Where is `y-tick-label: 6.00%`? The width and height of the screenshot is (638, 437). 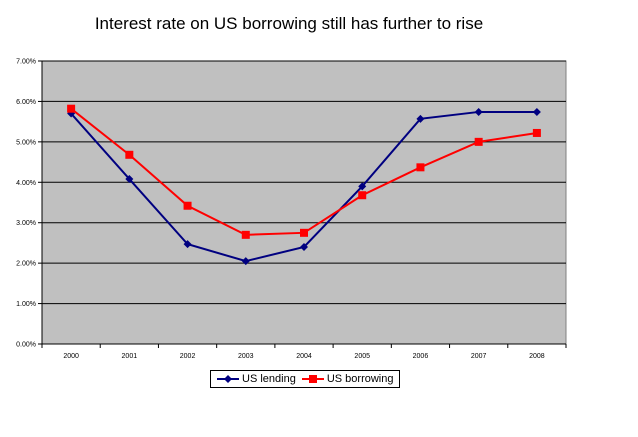
y-tick-label: 6.00% is located at coordinates (26, 102).